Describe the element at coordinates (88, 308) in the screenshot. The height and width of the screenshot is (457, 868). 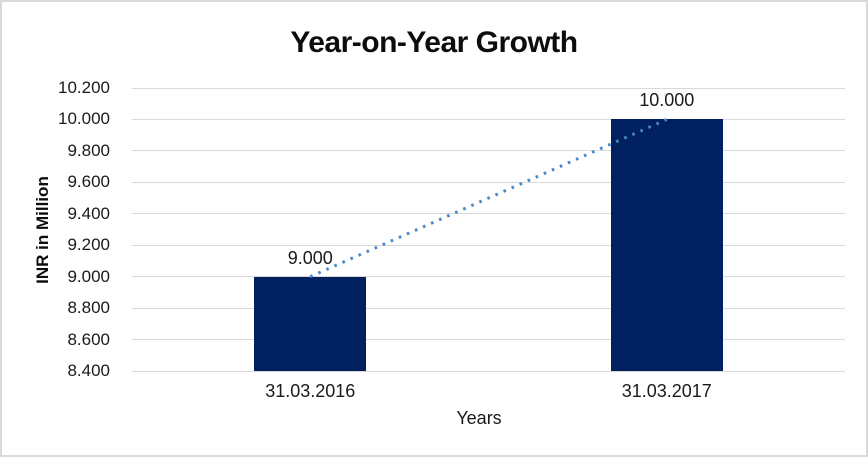
I see `y-tick-label: 8.800` at that location.